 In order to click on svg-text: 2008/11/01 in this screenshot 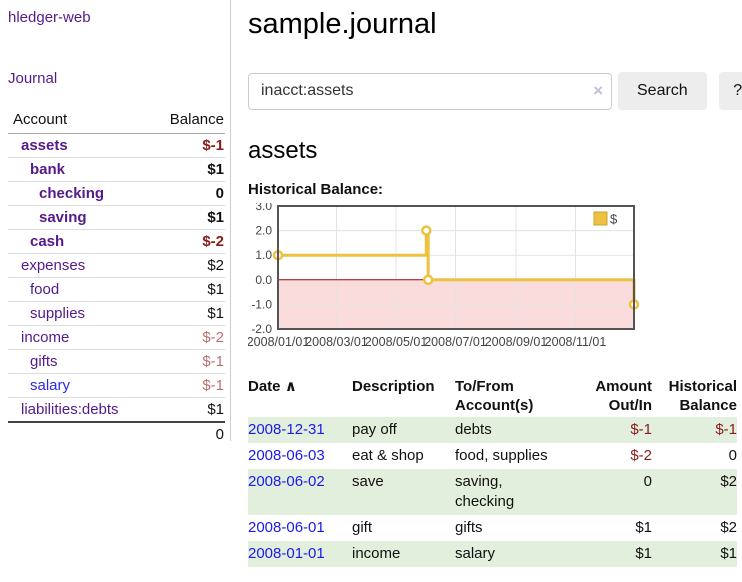, I will do `click(576, 342)`.